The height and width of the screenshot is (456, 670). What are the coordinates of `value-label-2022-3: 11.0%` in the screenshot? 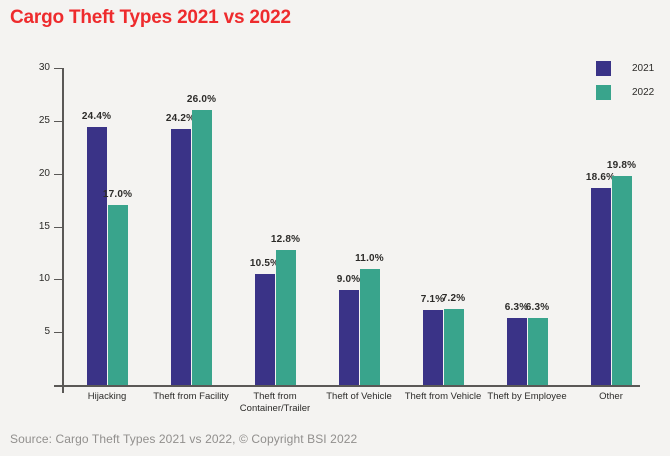 It's located at (369, 258).